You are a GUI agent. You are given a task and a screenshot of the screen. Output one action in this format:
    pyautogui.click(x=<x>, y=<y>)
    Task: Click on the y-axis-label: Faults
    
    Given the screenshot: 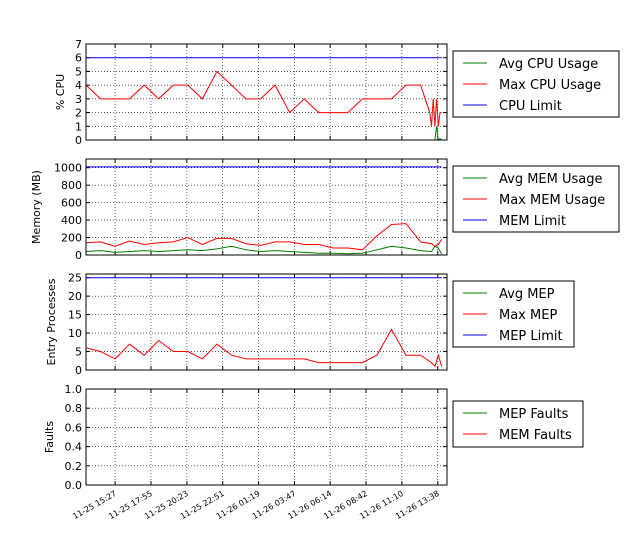 What is the action you would take?
    pyautogui.click(x=49, y=437)
    